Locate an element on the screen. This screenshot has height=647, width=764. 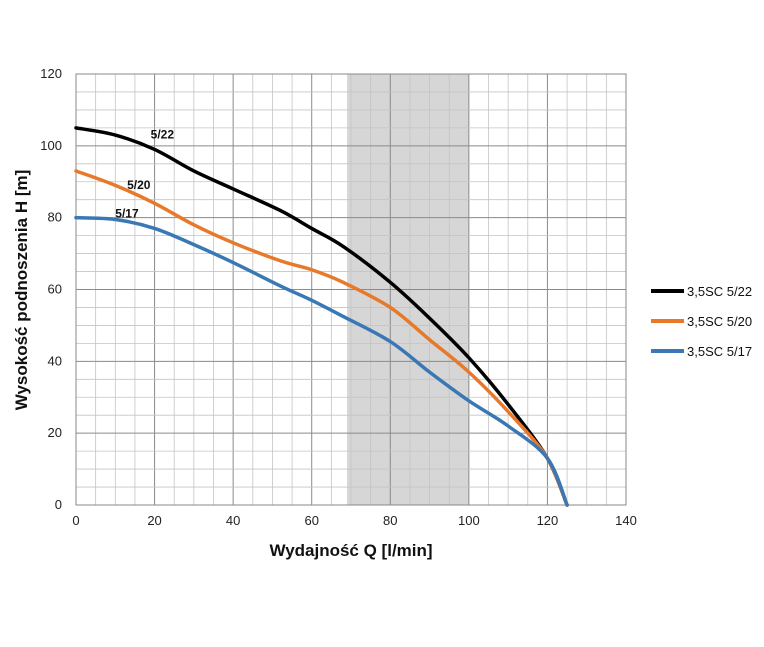
x-axis-title: Wydajność Q [l/min] is located at coordinates (350, 550).